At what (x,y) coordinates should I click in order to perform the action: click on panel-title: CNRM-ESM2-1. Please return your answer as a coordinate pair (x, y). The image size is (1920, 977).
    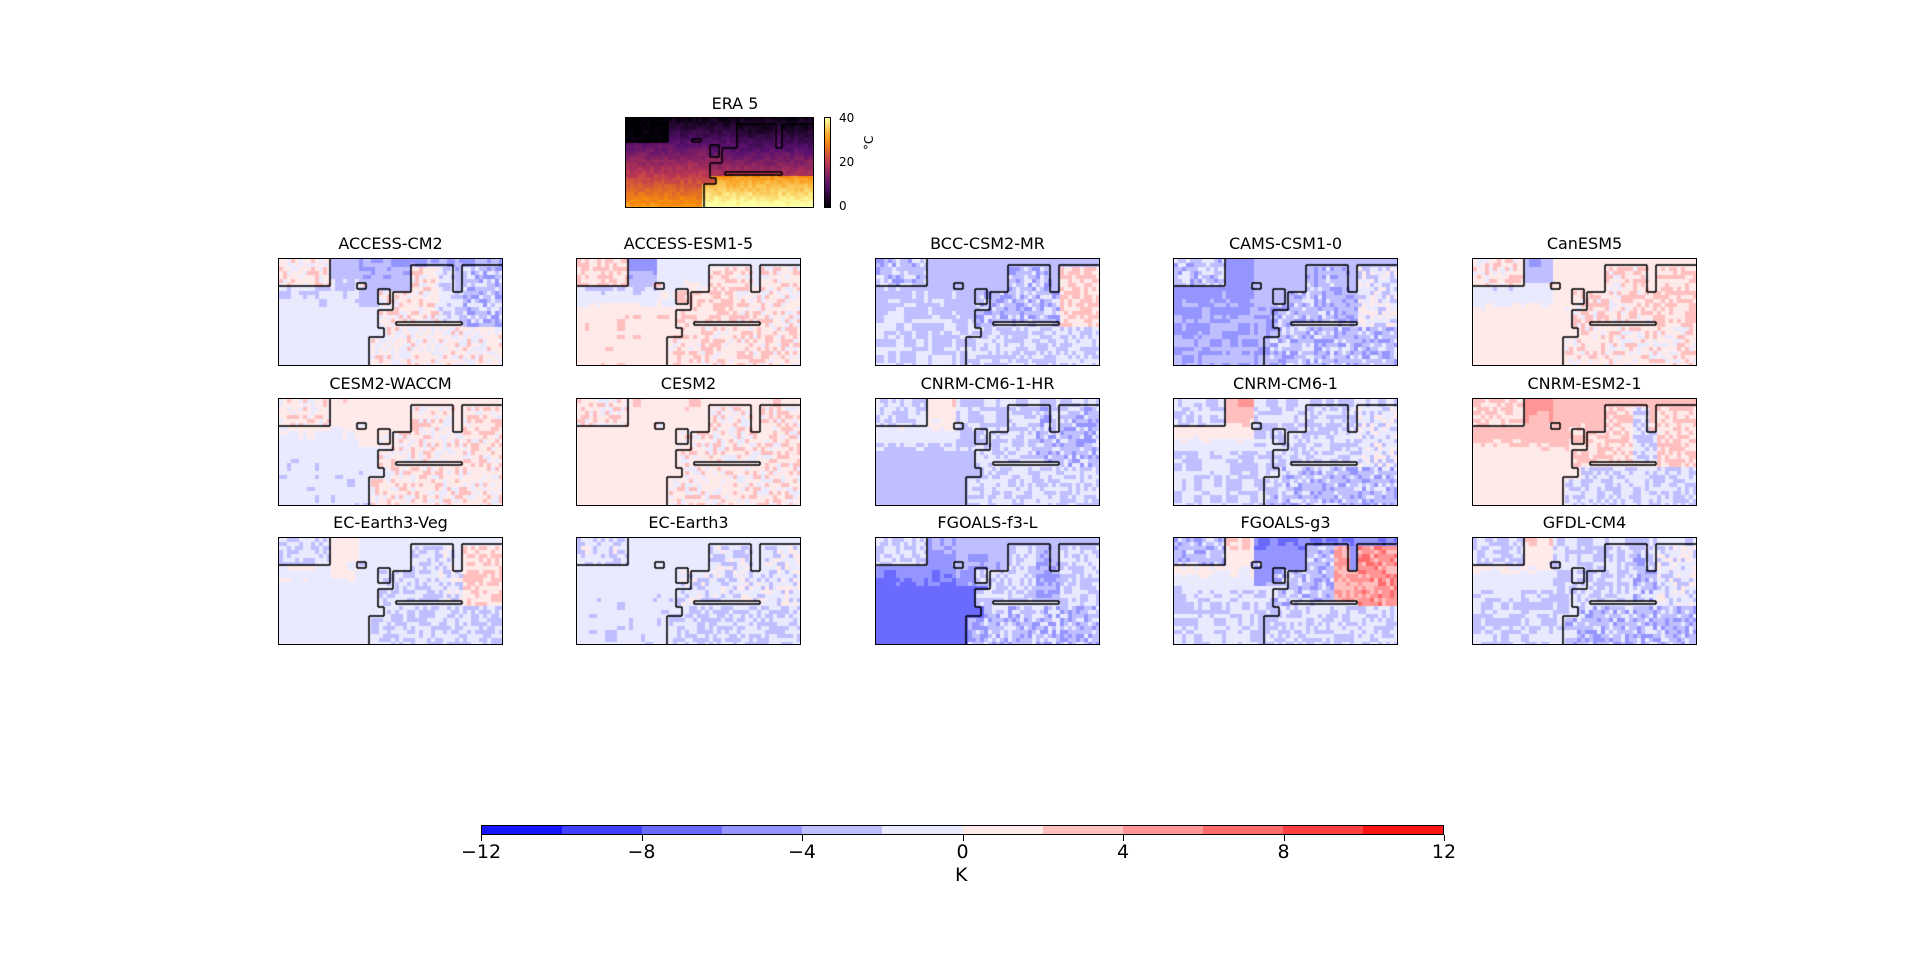
    Looking at the image, I should click on (1584, 383).